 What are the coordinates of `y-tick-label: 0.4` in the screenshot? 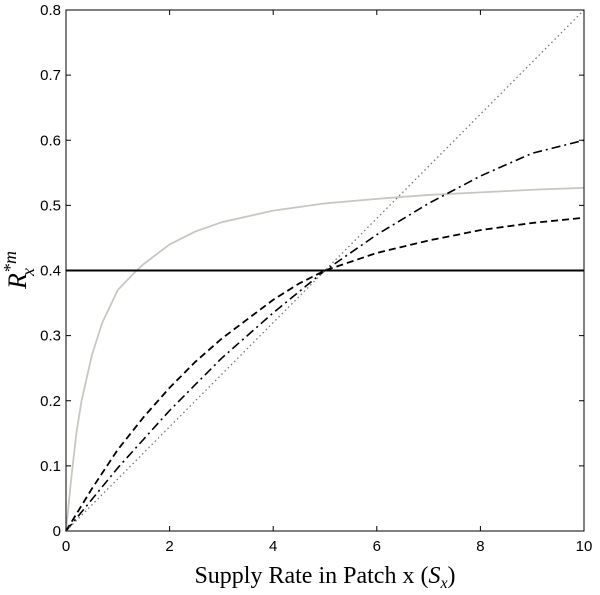 It's located at (50, 271).